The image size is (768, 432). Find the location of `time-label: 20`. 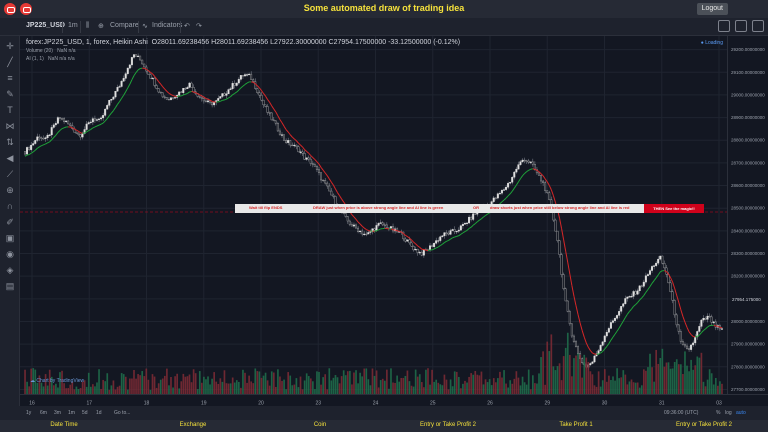

time-label: 20 is located at coordinates (261, 404).